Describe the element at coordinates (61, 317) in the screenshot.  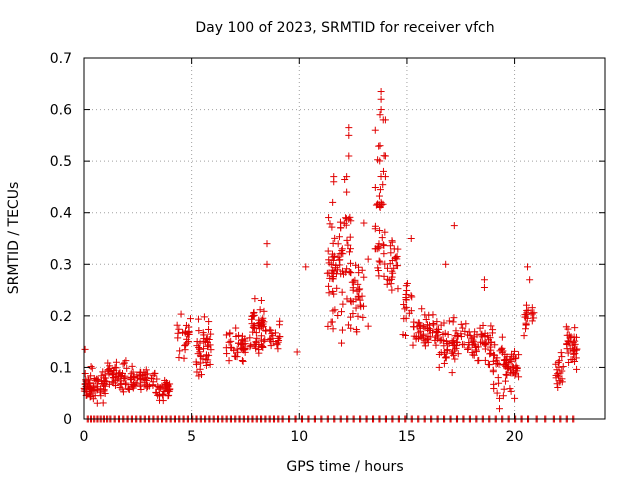
I see `y-tick-label: 0.2` at that location.